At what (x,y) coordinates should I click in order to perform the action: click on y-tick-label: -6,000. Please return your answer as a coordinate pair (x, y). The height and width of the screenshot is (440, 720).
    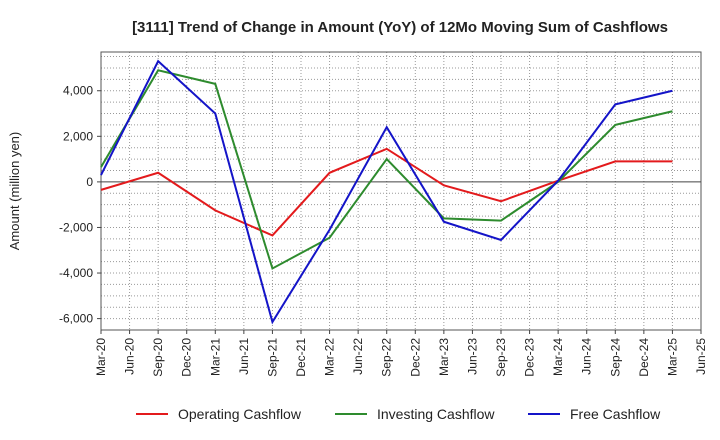
    Looking at the image, I should click on (76, 319).